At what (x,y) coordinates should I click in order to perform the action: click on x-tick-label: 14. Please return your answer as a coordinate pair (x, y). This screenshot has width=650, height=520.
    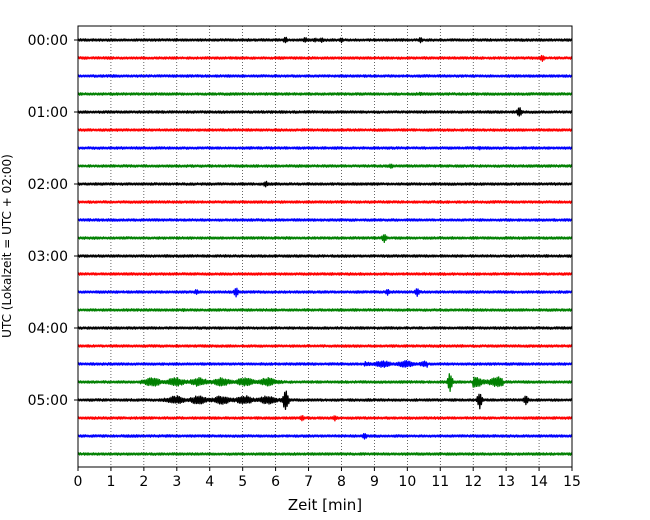
    Looking at the image, I should click on (539, 482).